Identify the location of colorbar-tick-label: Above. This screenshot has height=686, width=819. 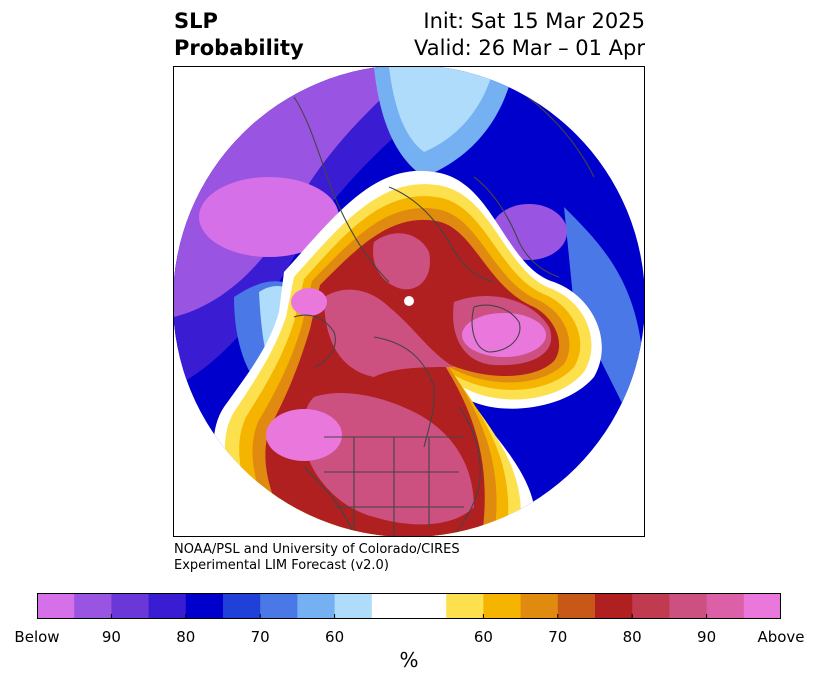
(781, 637).